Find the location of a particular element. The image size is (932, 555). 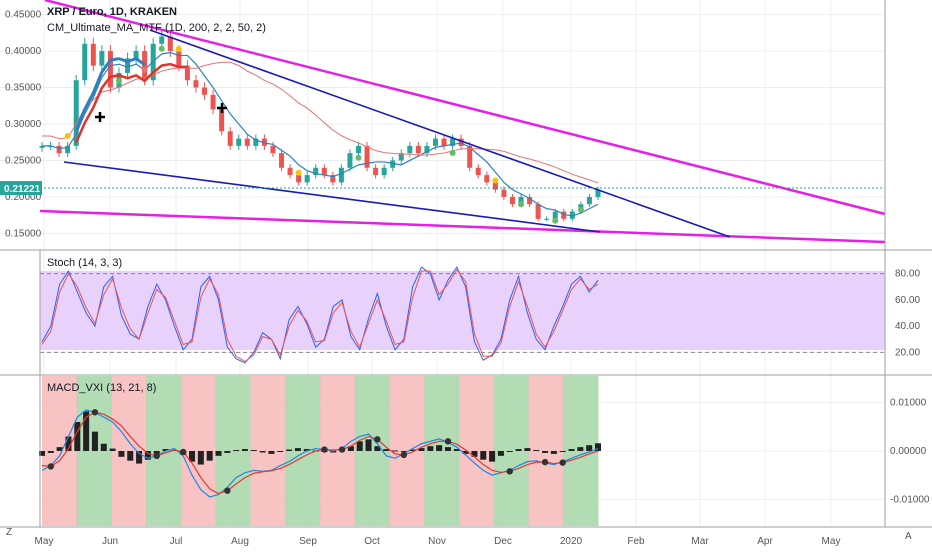

price-tick-label: 0.35000 is located at coordinates (23, 88).